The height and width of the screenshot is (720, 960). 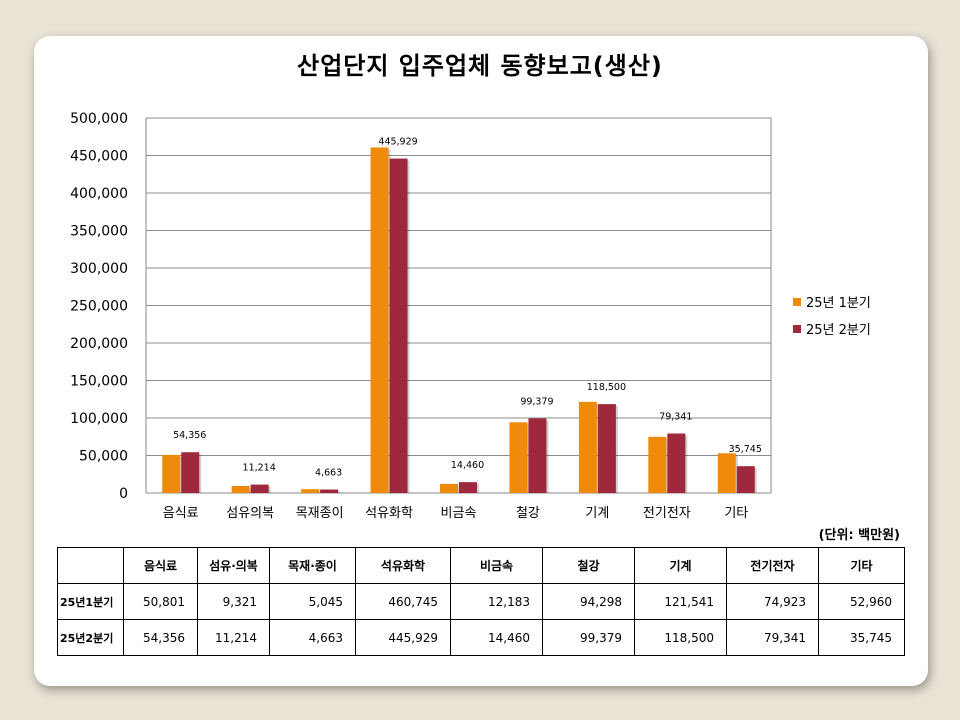 What do you see at coordinates (312, 565) in the screenshot?
I see `table-header: 목재·종이` at bounding box center [312, 565].